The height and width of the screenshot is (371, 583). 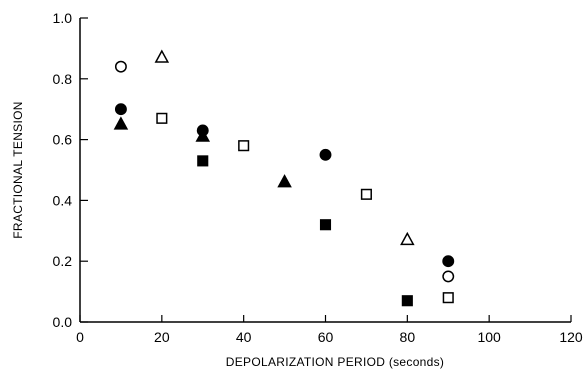 I want to click on x-tick-label: 120, so click(x=571, y=337).